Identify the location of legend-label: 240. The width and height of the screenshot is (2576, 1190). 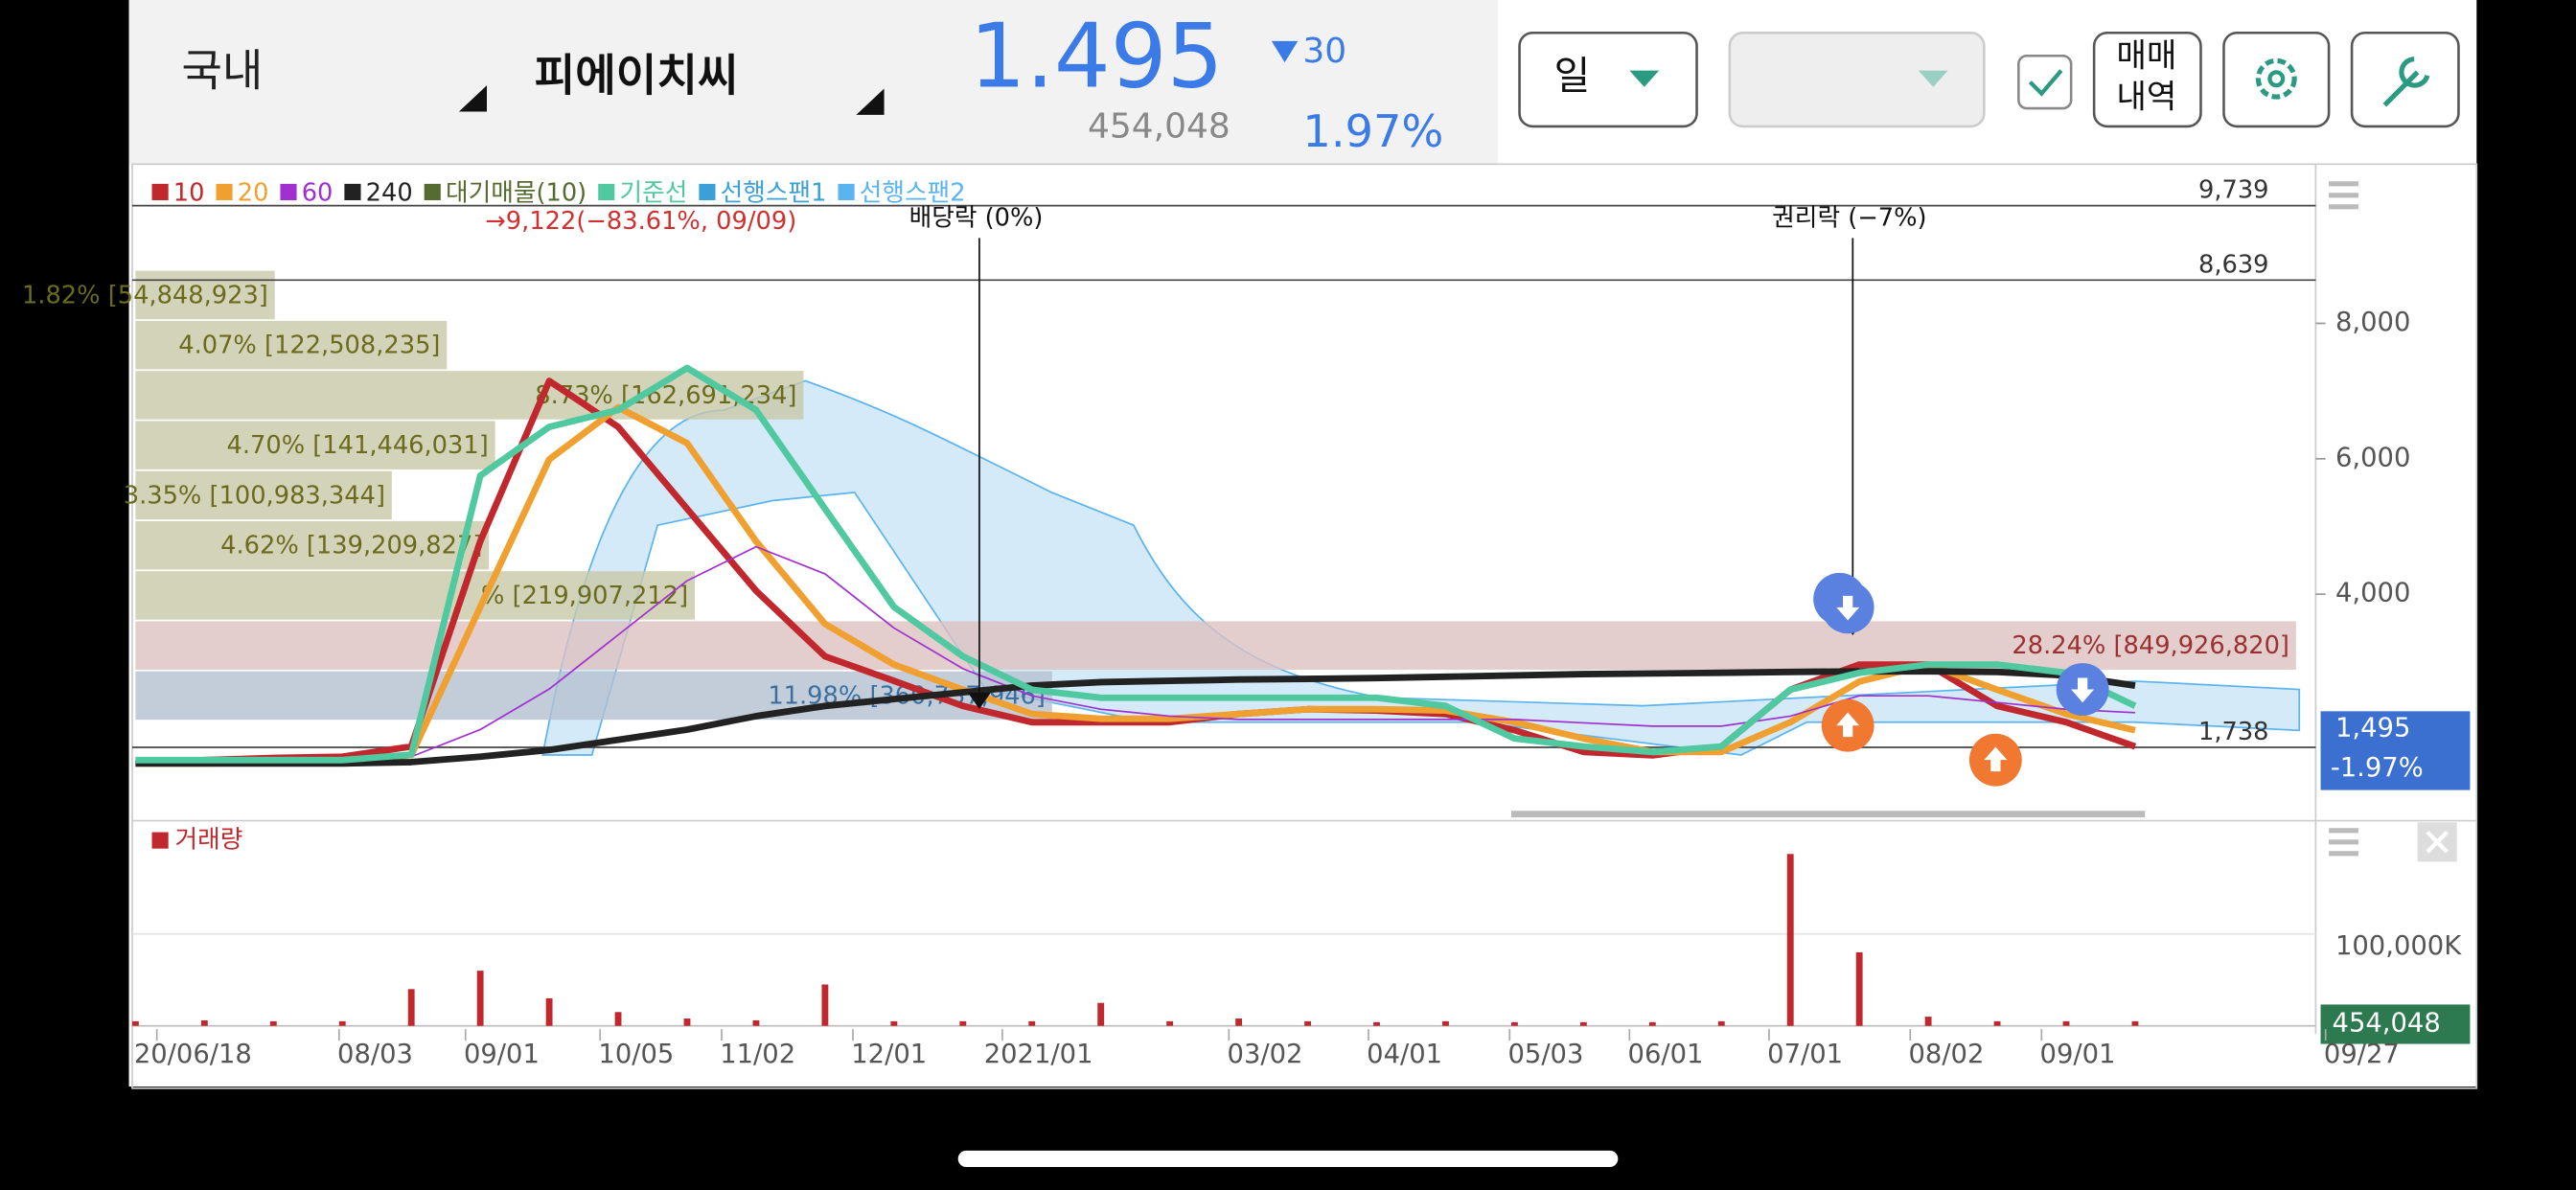
(389, 194).